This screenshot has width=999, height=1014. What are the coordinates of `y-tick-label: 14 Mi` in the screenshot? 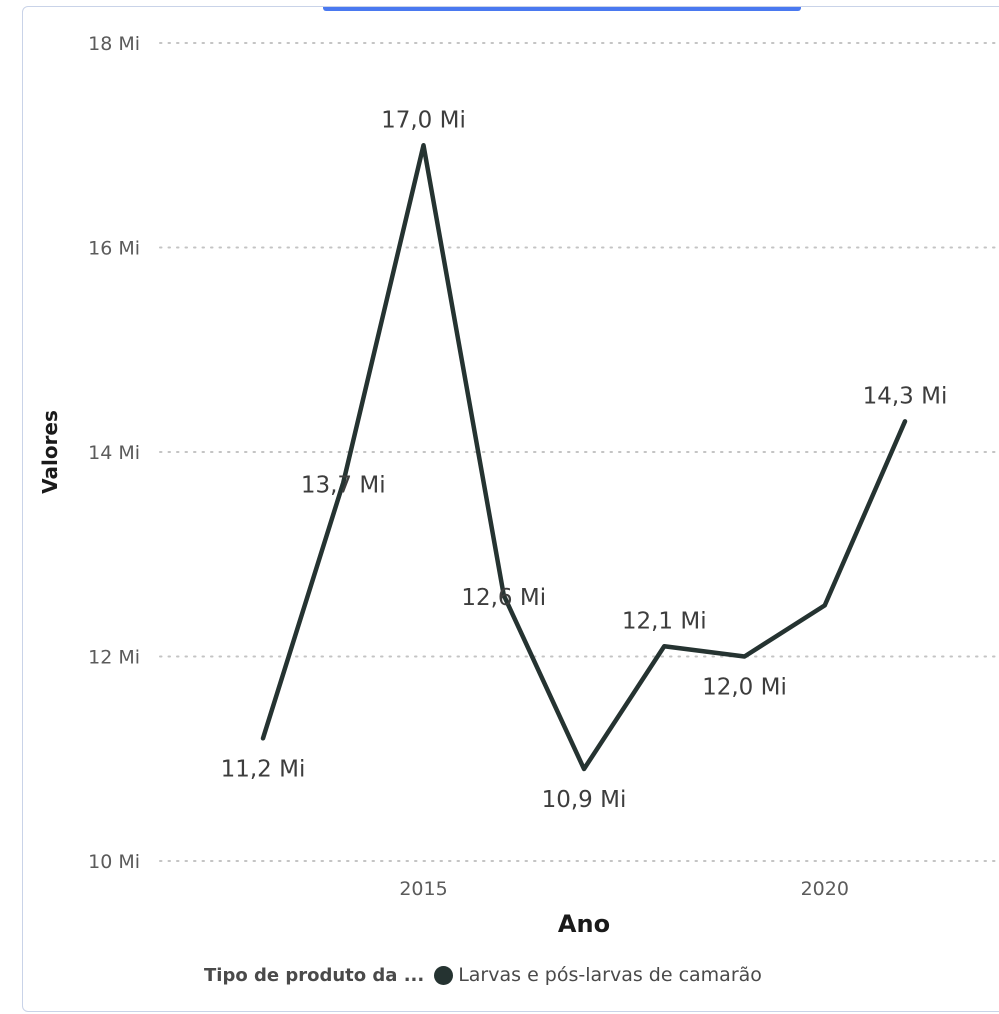 It's located at (114, 453).